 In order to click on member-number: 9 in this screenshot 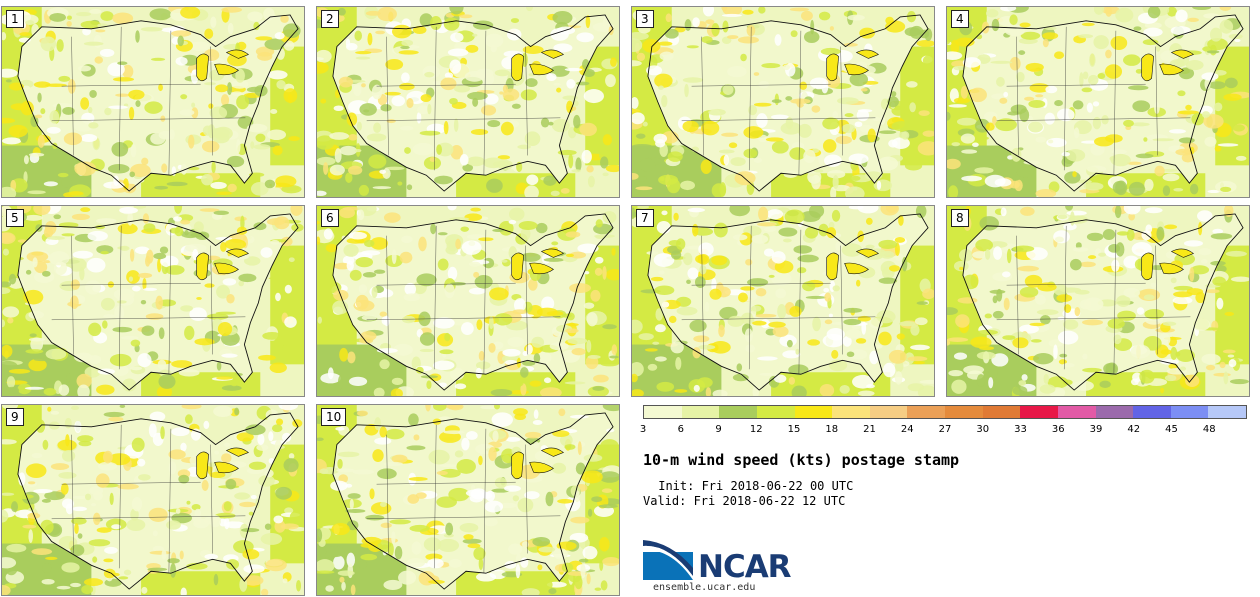, I will do `click(15, 417)`.